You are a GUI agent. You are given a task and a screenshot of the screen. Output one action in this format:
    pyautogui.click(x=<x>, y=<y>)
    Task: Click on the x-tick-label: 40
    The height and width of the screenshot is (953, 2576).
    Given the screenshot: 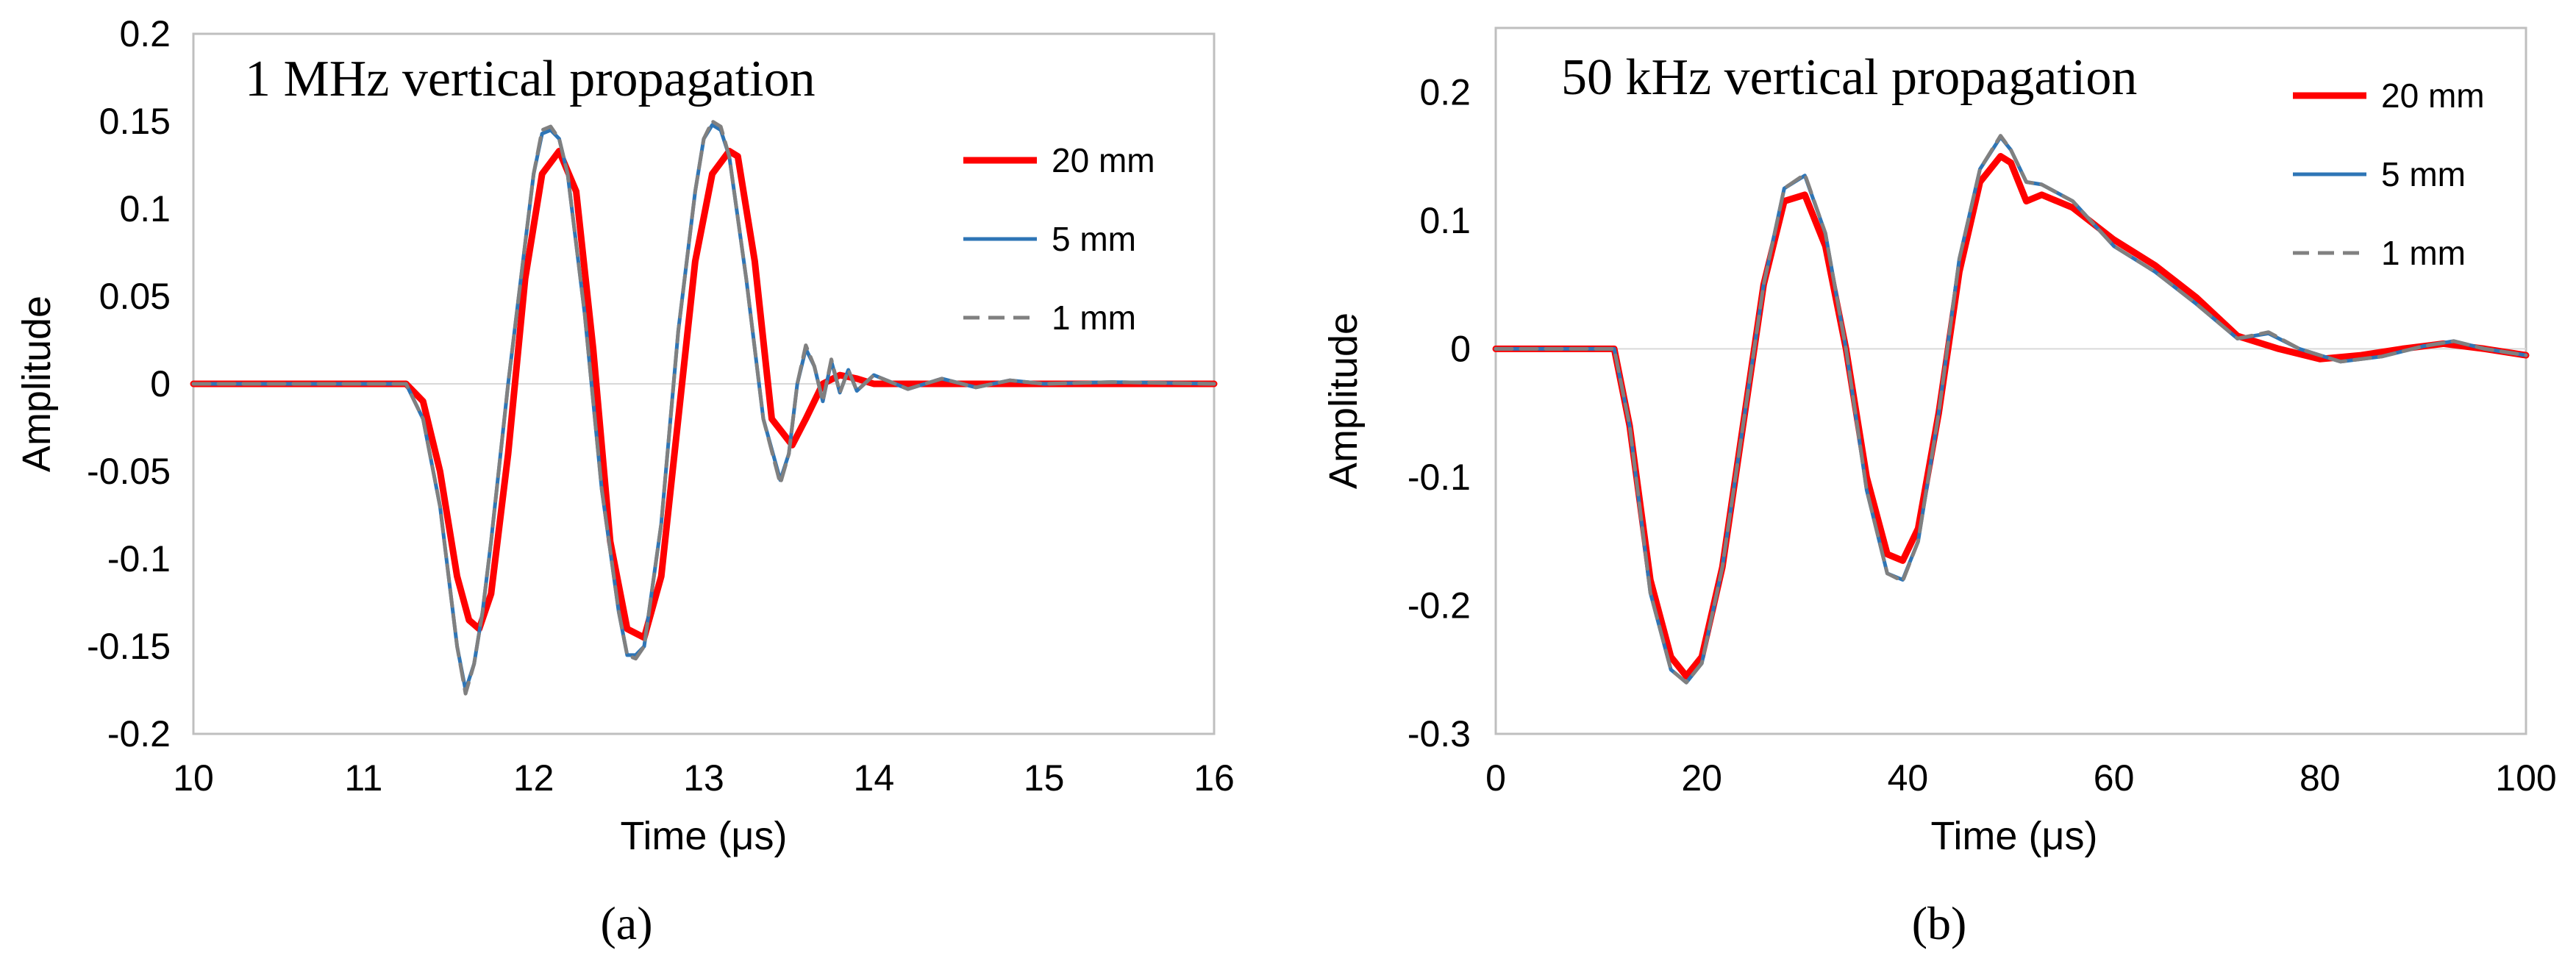 What is the action you would take?
    pyautogui.click(x=1909, y=778)
    